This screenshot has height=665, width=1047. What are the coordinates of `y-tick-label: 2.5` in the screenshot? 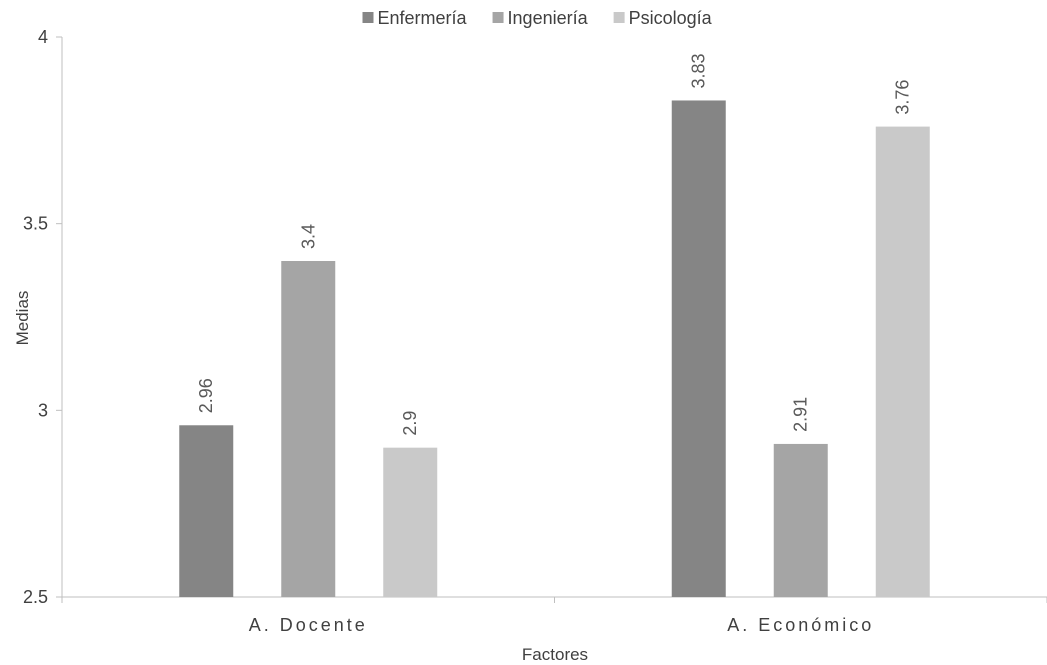 It's located at (35, 597).